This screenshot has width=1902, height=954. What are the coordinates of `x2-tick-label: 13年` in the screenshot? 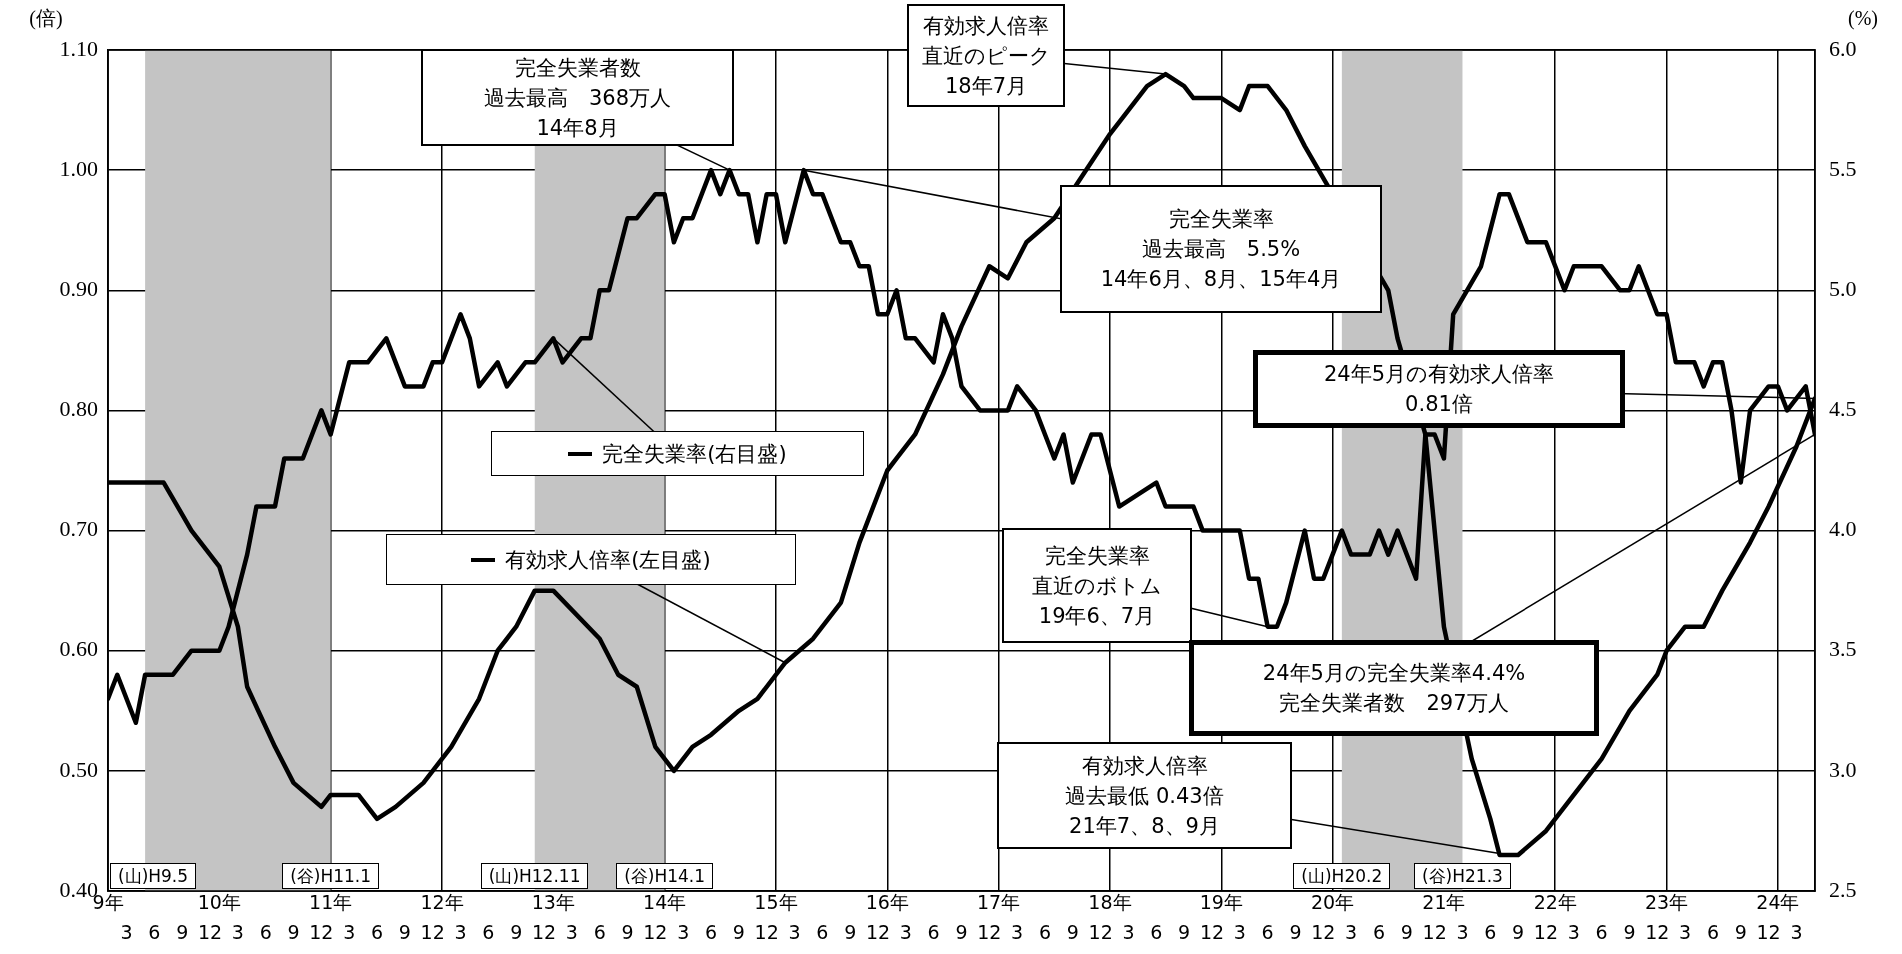 It's located at (553, 902).